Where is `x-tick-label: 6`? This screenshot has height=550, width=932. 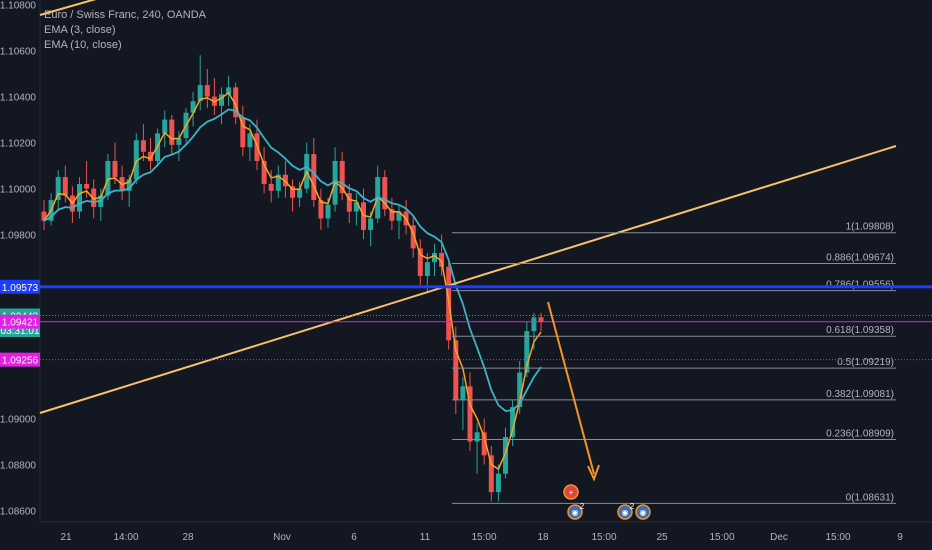
x-tick-label: 6 is located at coordinates (354, 537).